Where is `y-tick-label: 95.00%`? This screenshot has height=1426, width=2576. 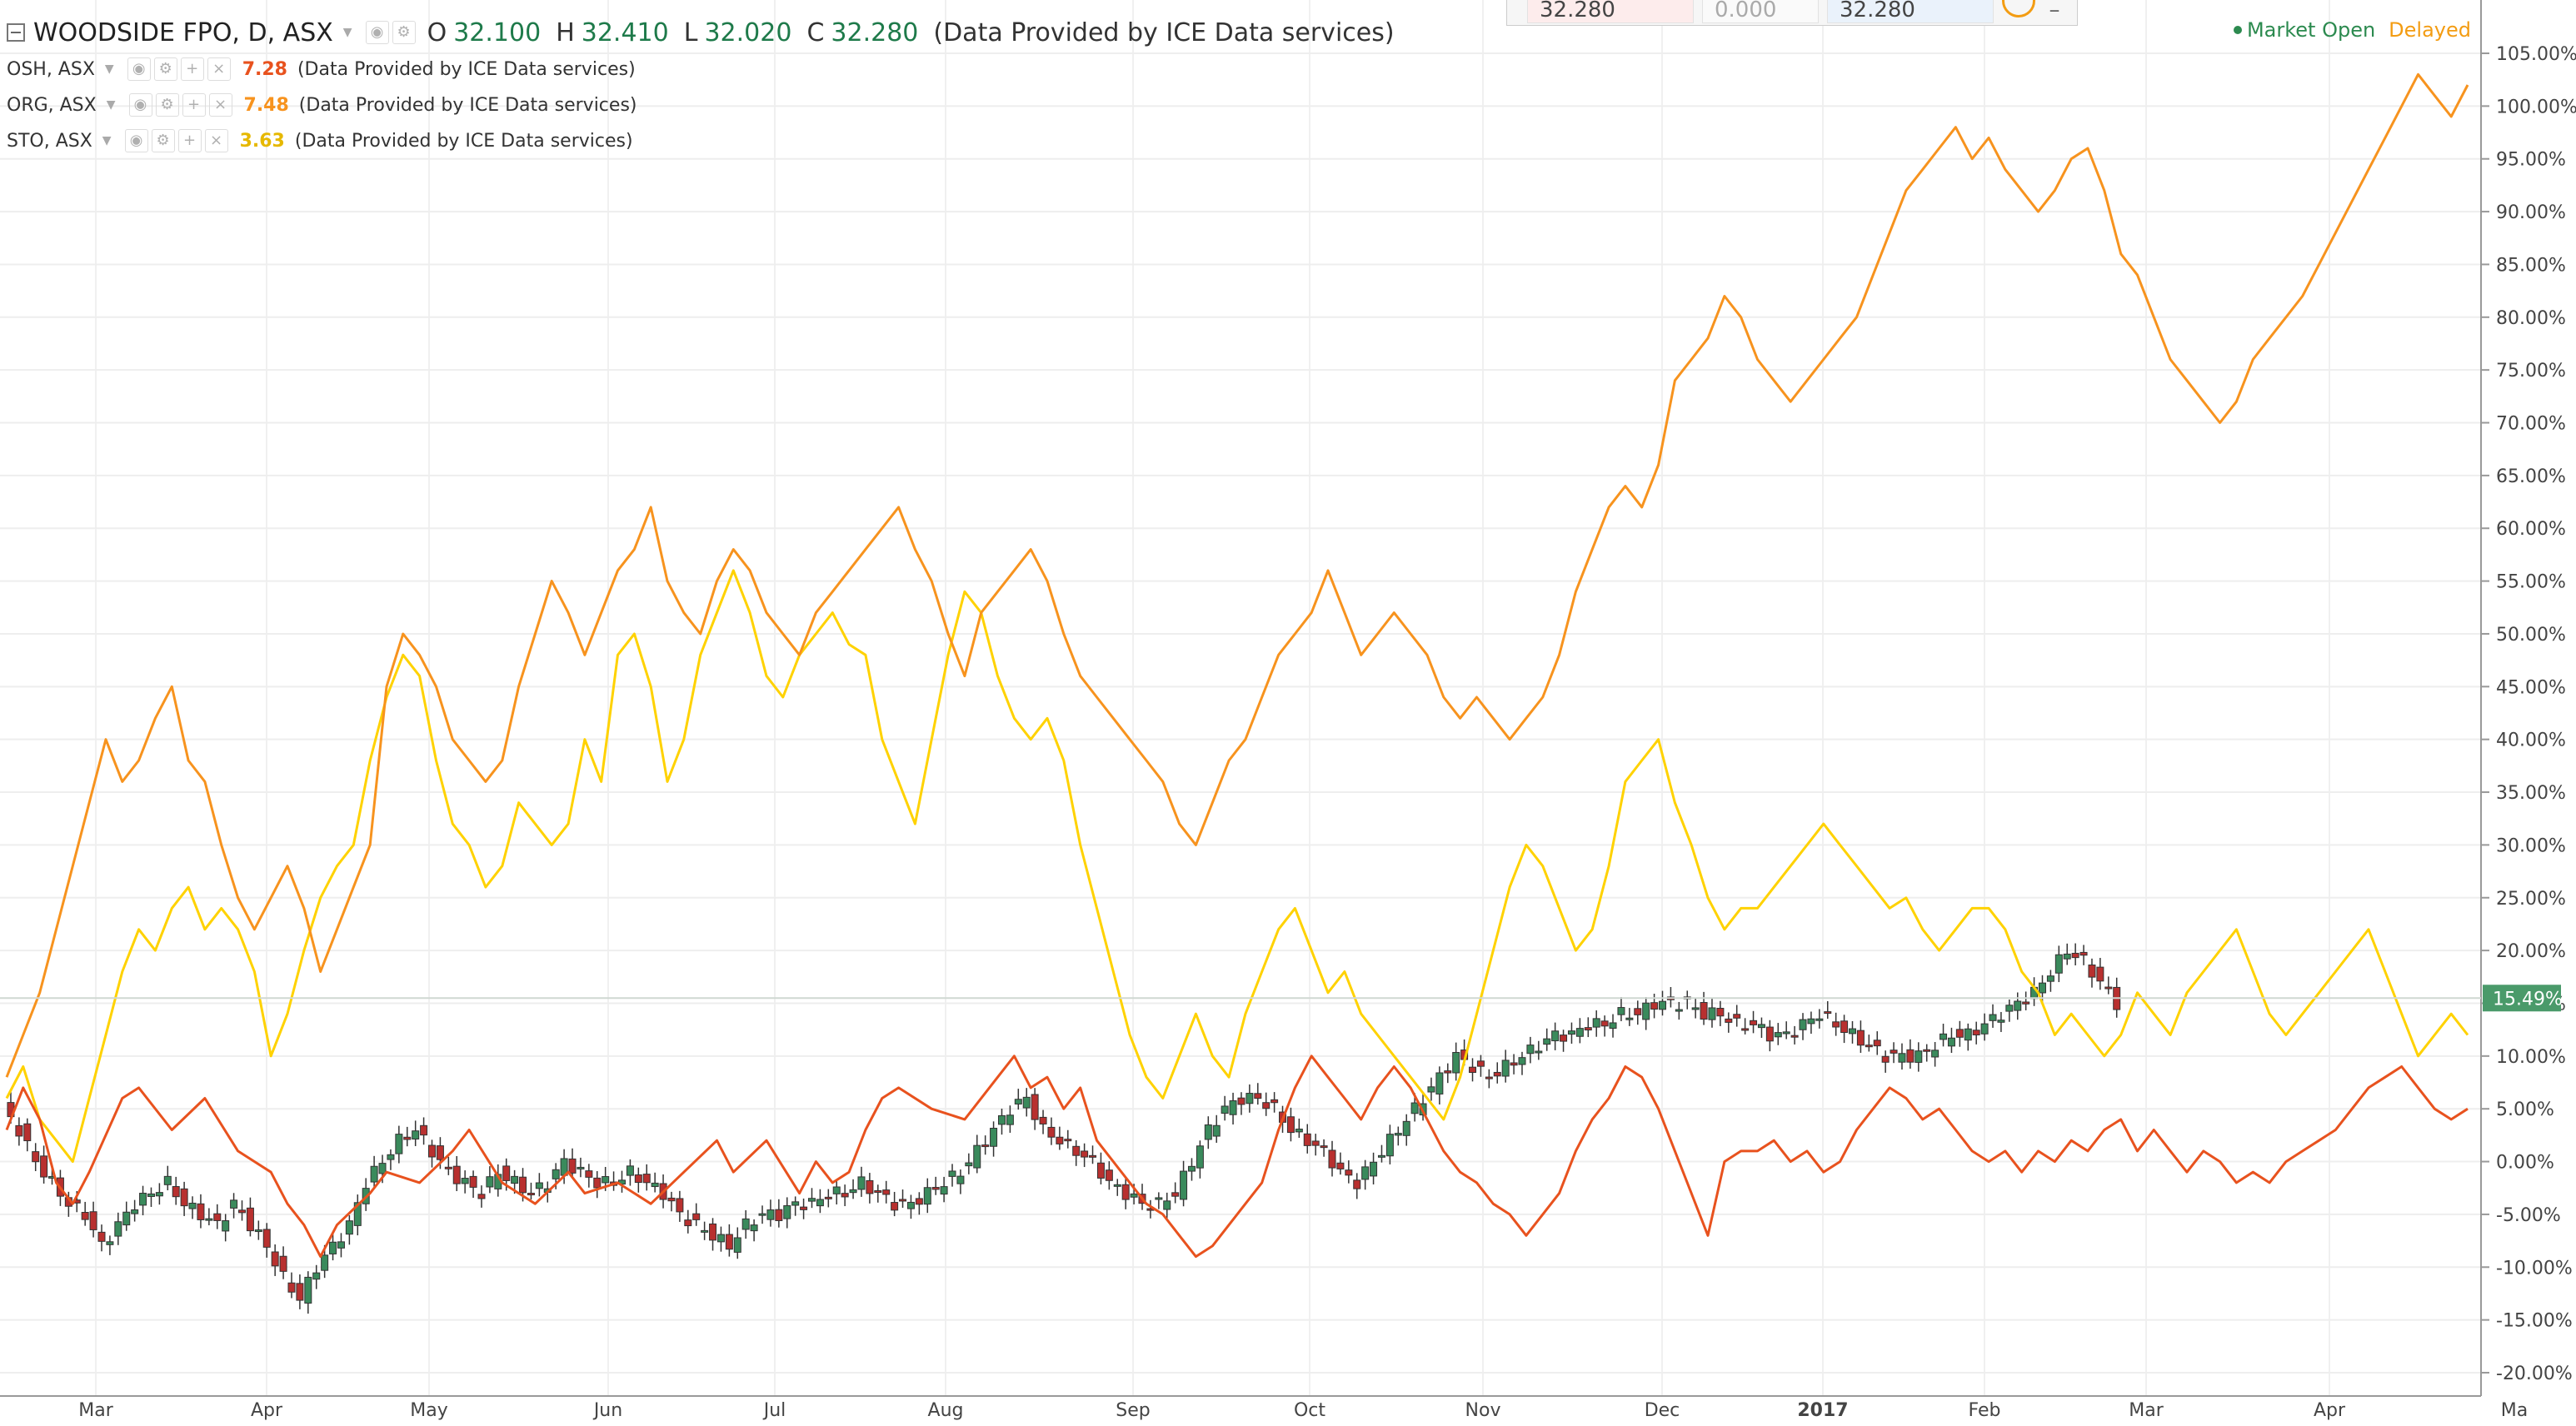 y-tick-label: 95.00% is located at coordinates (2531, 160).